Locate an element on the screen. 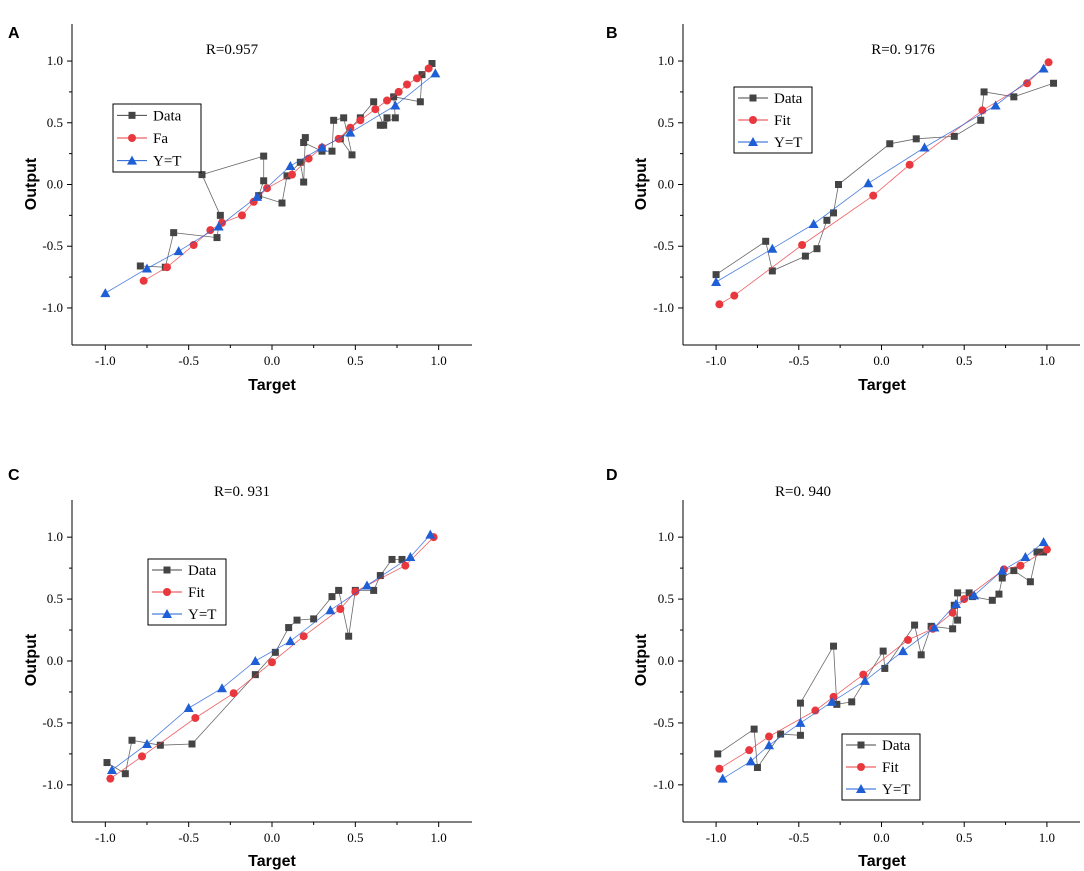  y-tick-label: 0.0 is located at coordinates (55, 184).